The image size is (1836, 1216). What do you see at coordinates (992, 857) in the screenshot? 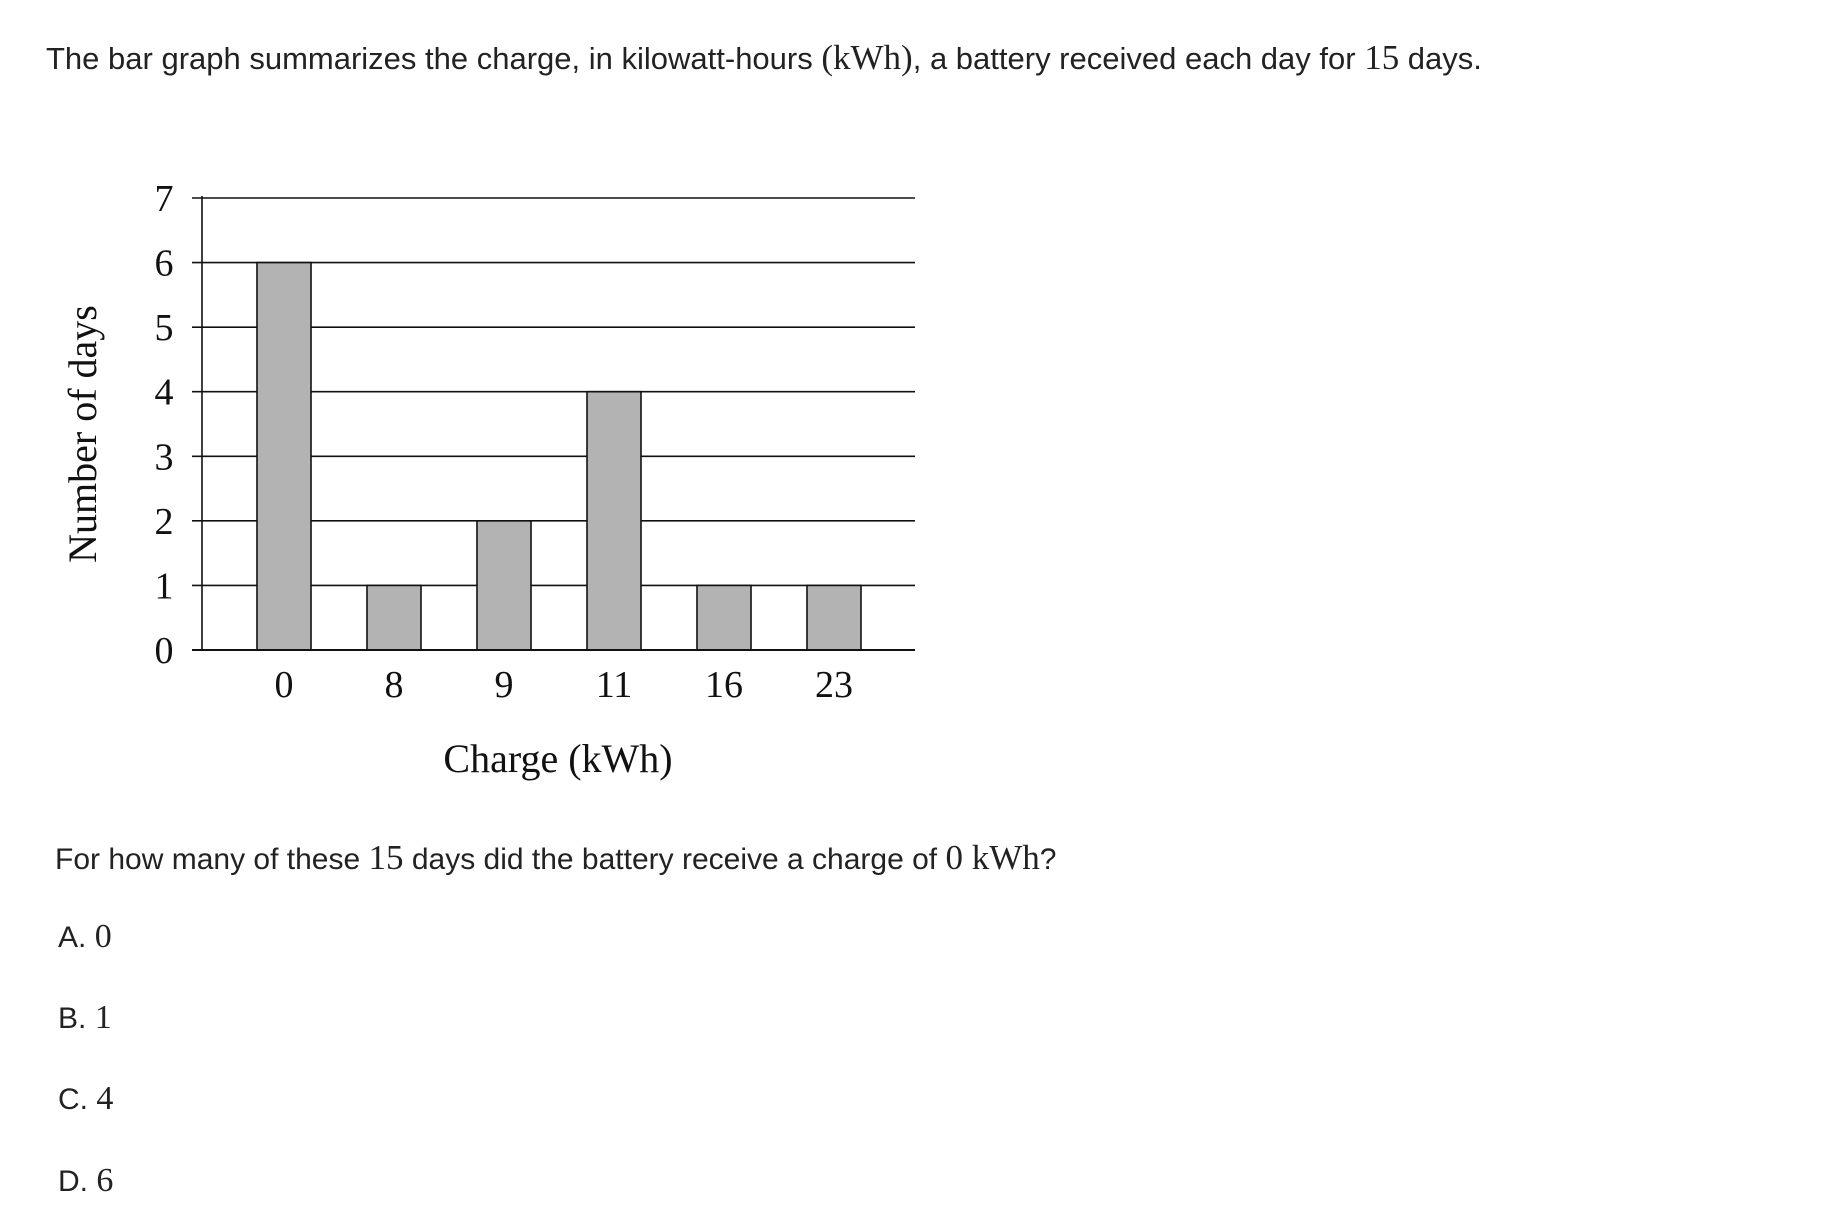
I see `question-value-math: 0 kWh` at bounding box center [992, 857].